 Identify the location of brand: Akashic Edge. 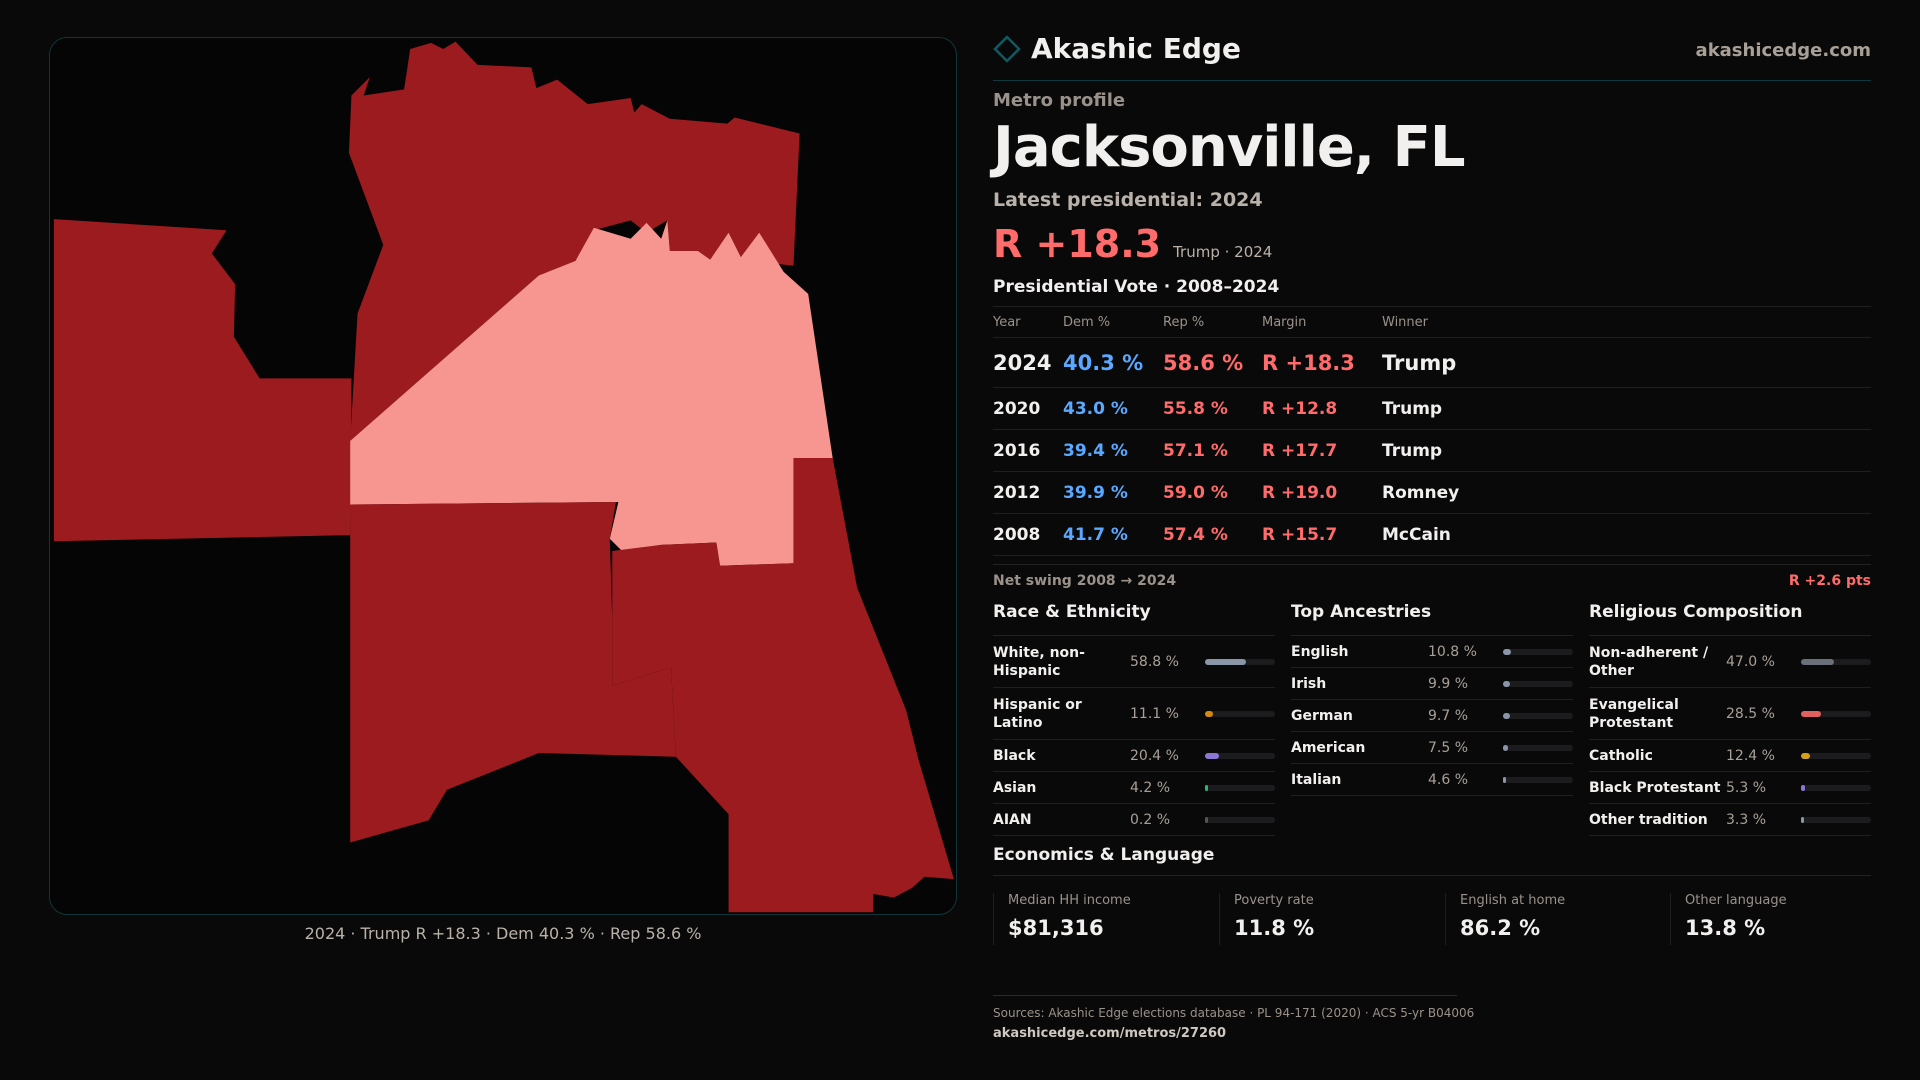
(1117, 48).